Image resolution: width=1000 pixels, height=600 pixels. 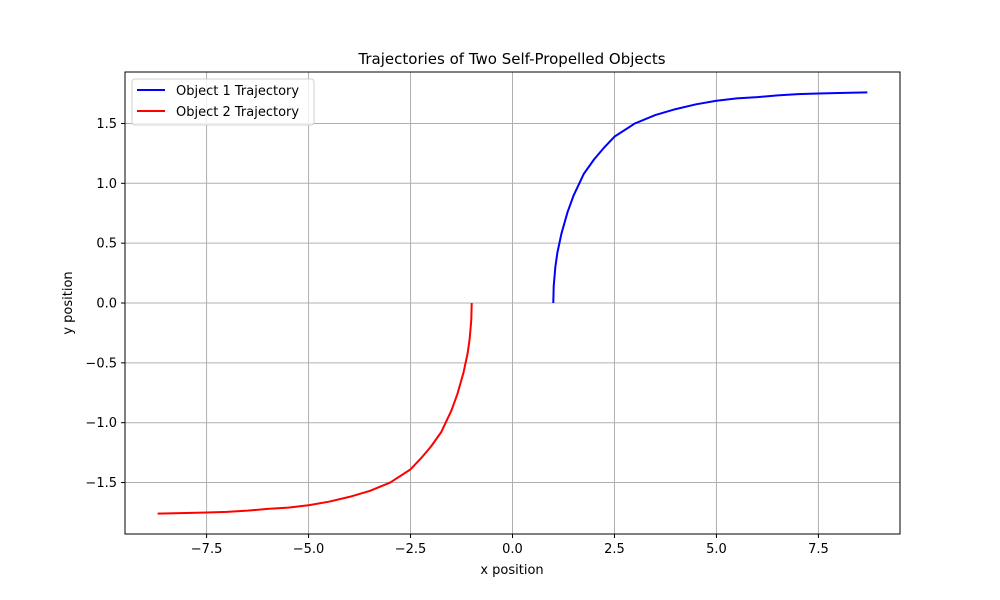 I want to click on y-axis-ticks: −1.5 −1.0 −0.5 0.0 0.5 1.0 1.5, so click(x=105, y=304).